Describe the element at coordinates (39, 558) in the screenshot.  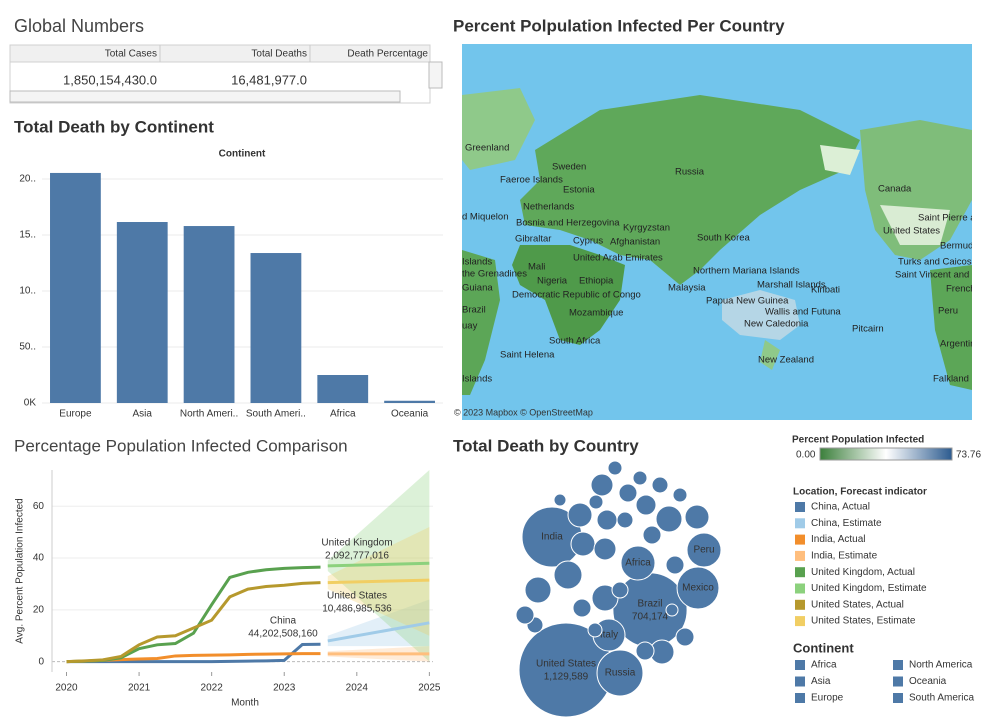
I see `y-tick-label: 40` at that location.